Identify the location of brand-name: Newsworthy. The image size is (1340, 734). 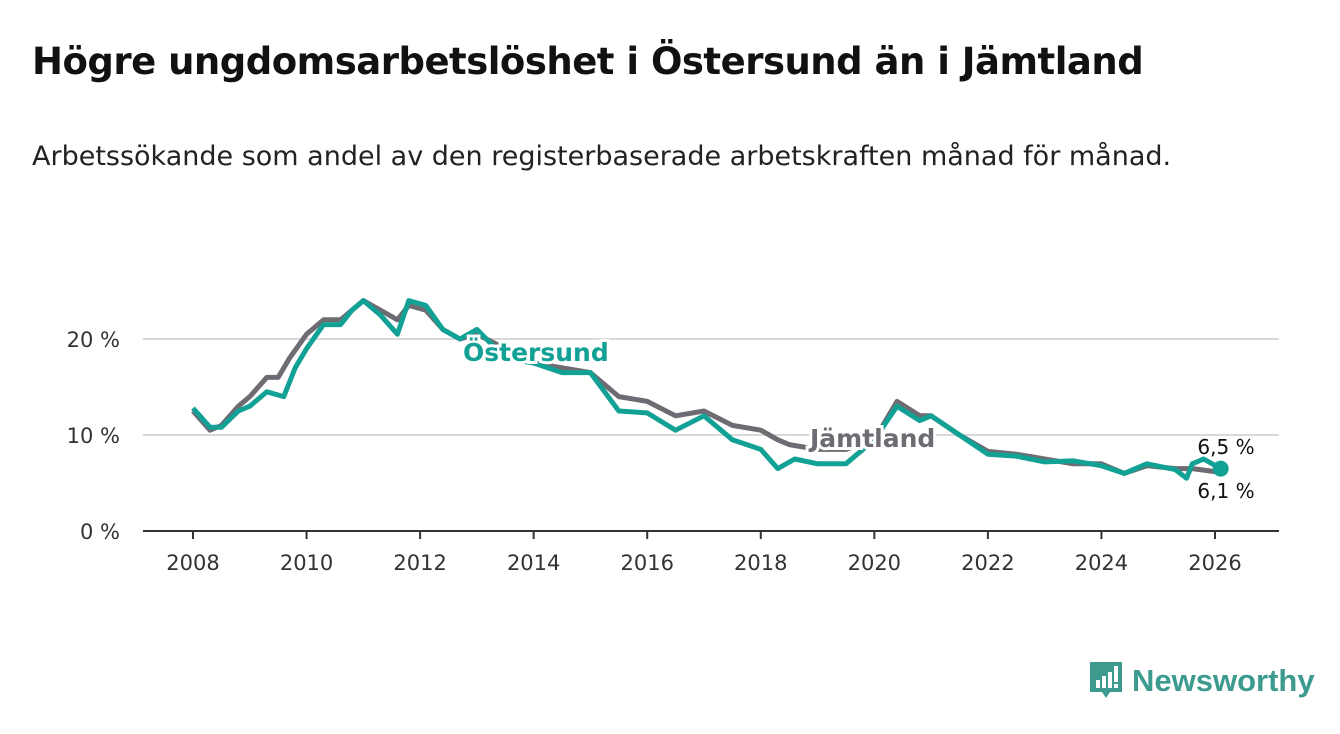
(1223, 680).